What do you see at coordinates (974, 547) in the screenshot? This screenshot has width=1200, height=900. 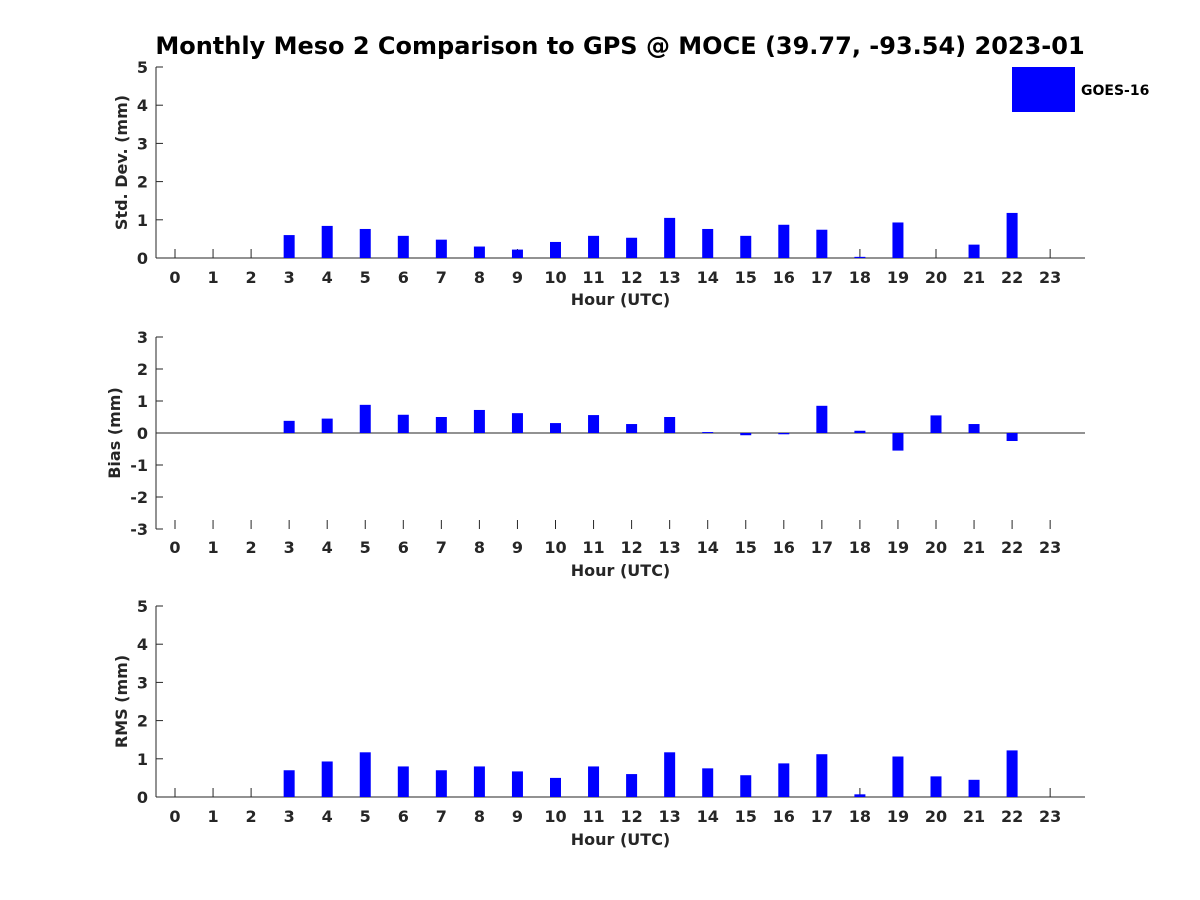 I see `bias-x-tick-label: 21` at bounding box center [974, 547].